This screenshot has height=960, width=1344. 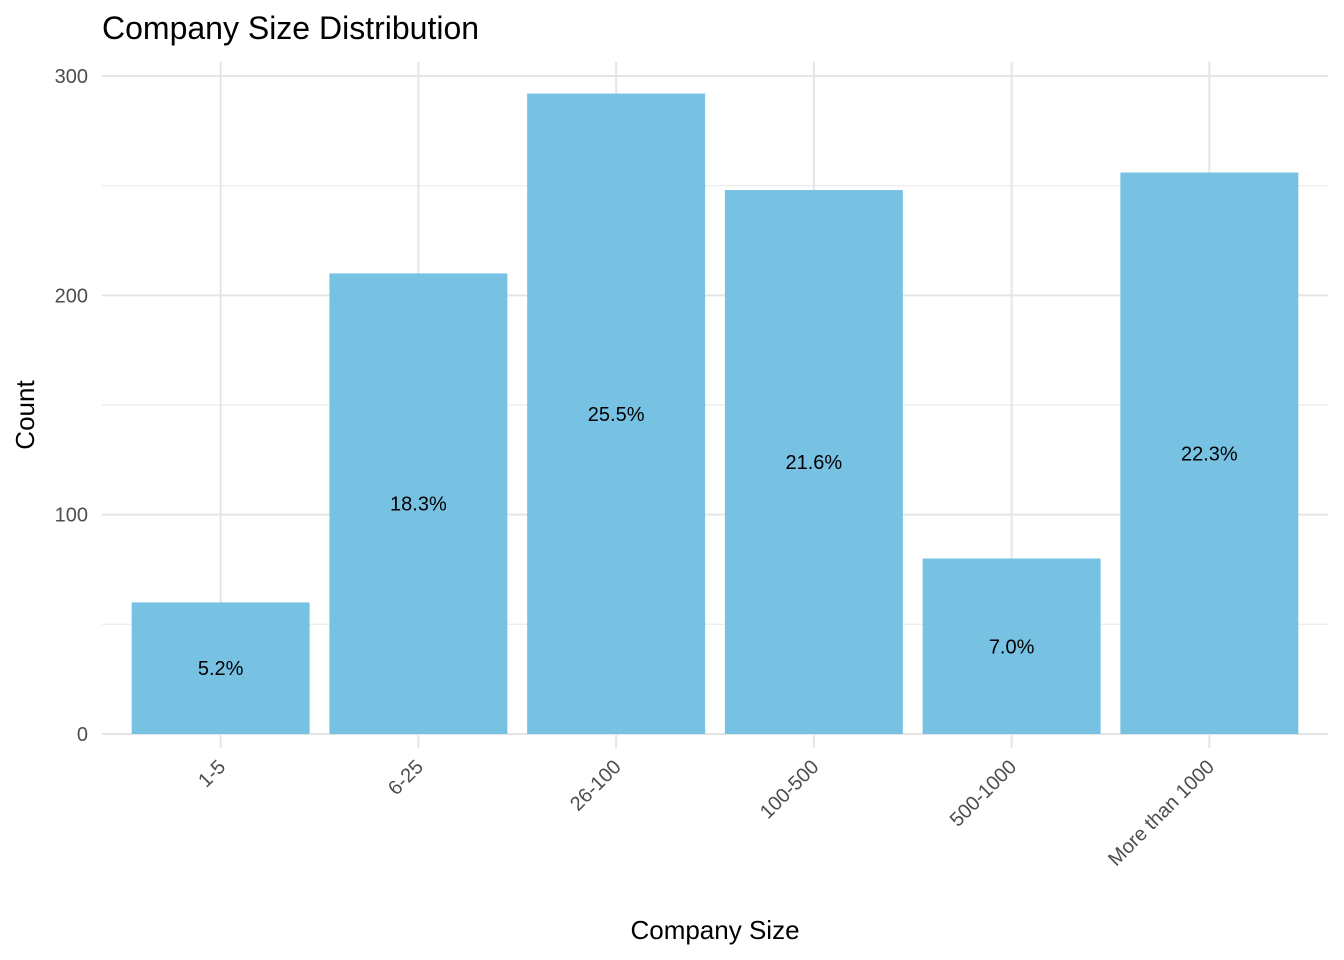 I want to click on x-axis-title: Company Size, so click(x=714, y=930).